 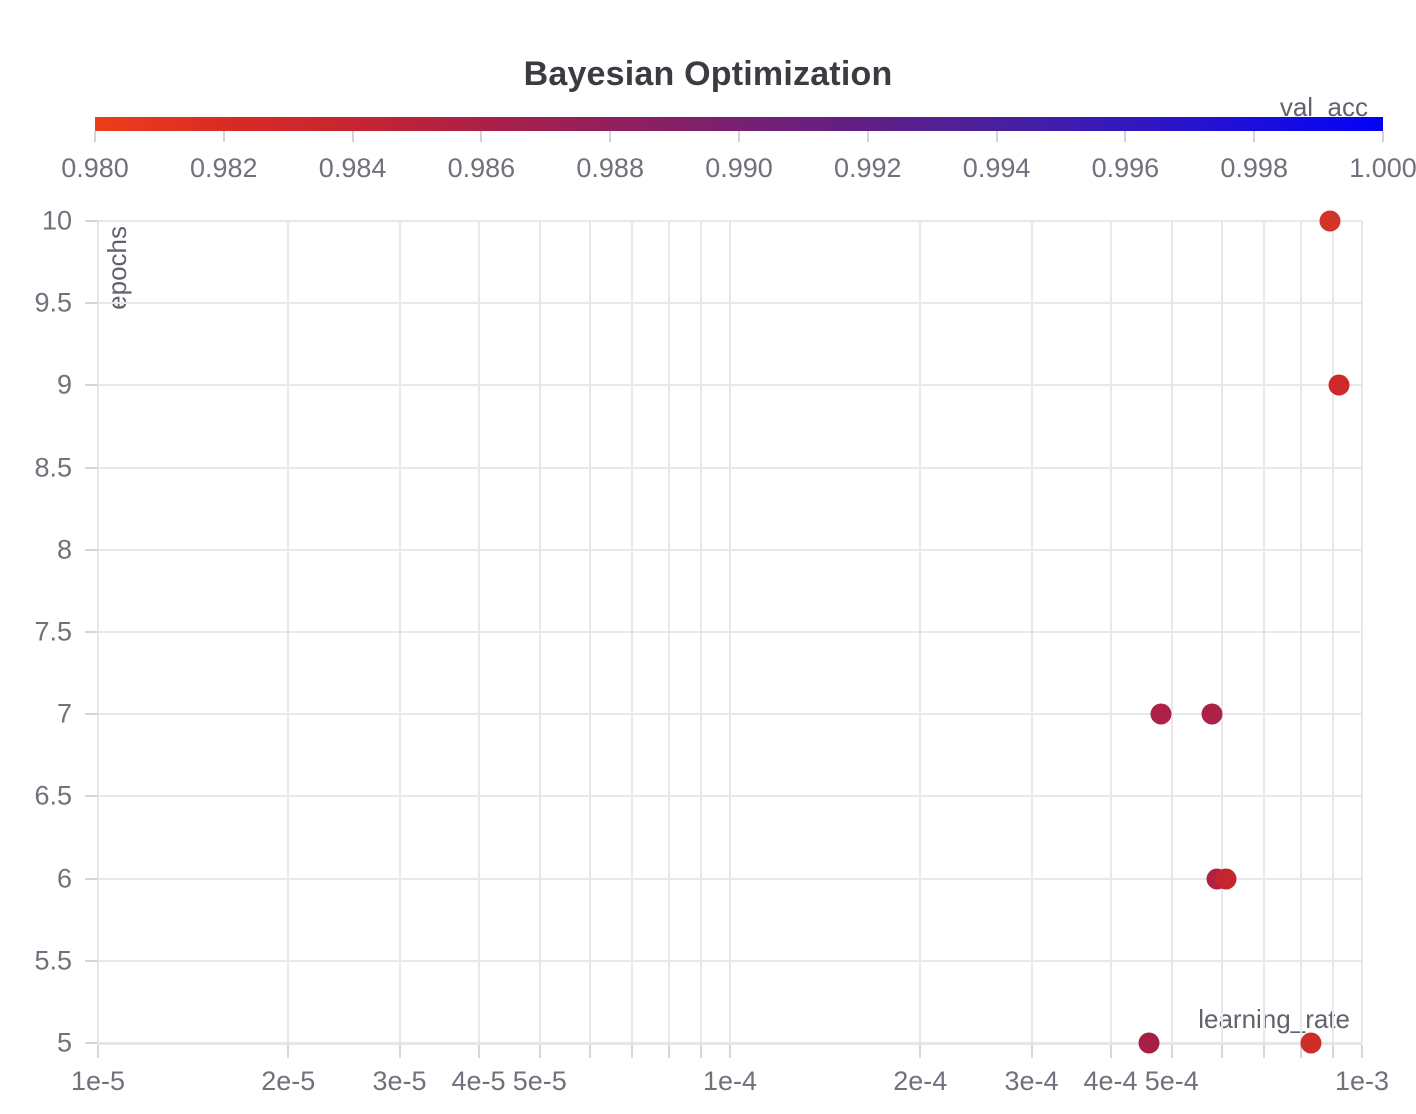 I want to click on colorbar-tick-label: 0.982, so click(x=224, y=168).